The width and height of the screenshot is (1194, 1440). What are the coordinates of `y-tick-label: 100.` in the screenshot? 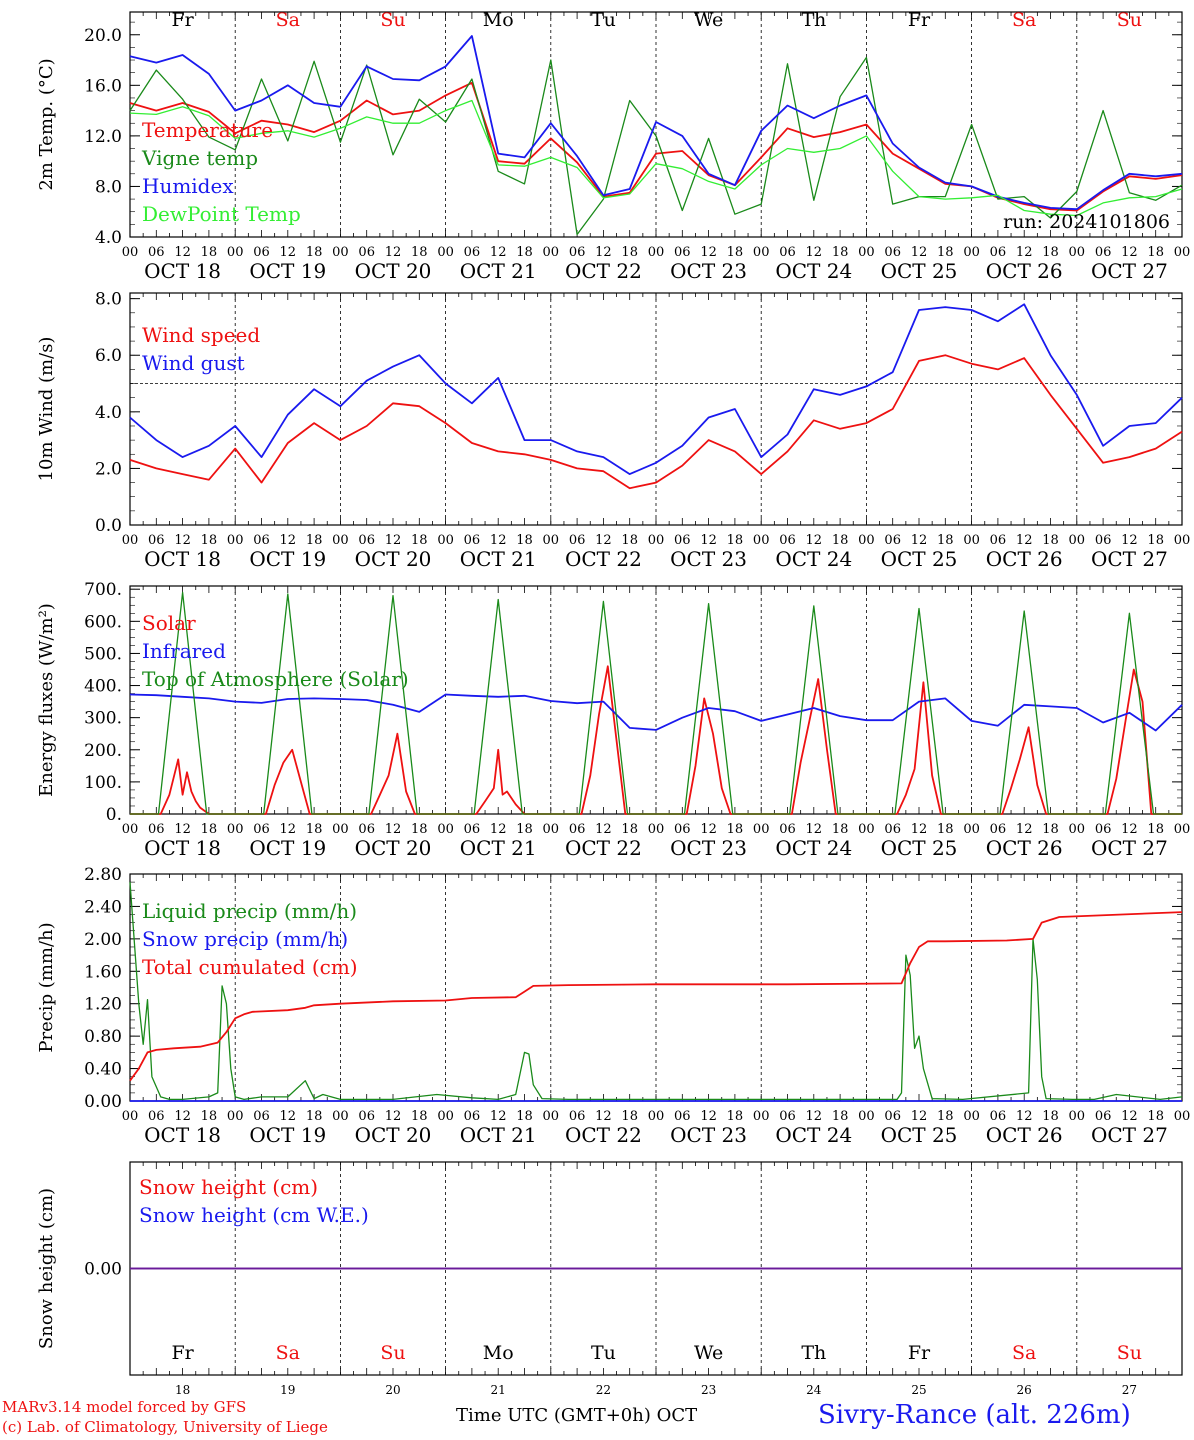 It's located at (103, 783).